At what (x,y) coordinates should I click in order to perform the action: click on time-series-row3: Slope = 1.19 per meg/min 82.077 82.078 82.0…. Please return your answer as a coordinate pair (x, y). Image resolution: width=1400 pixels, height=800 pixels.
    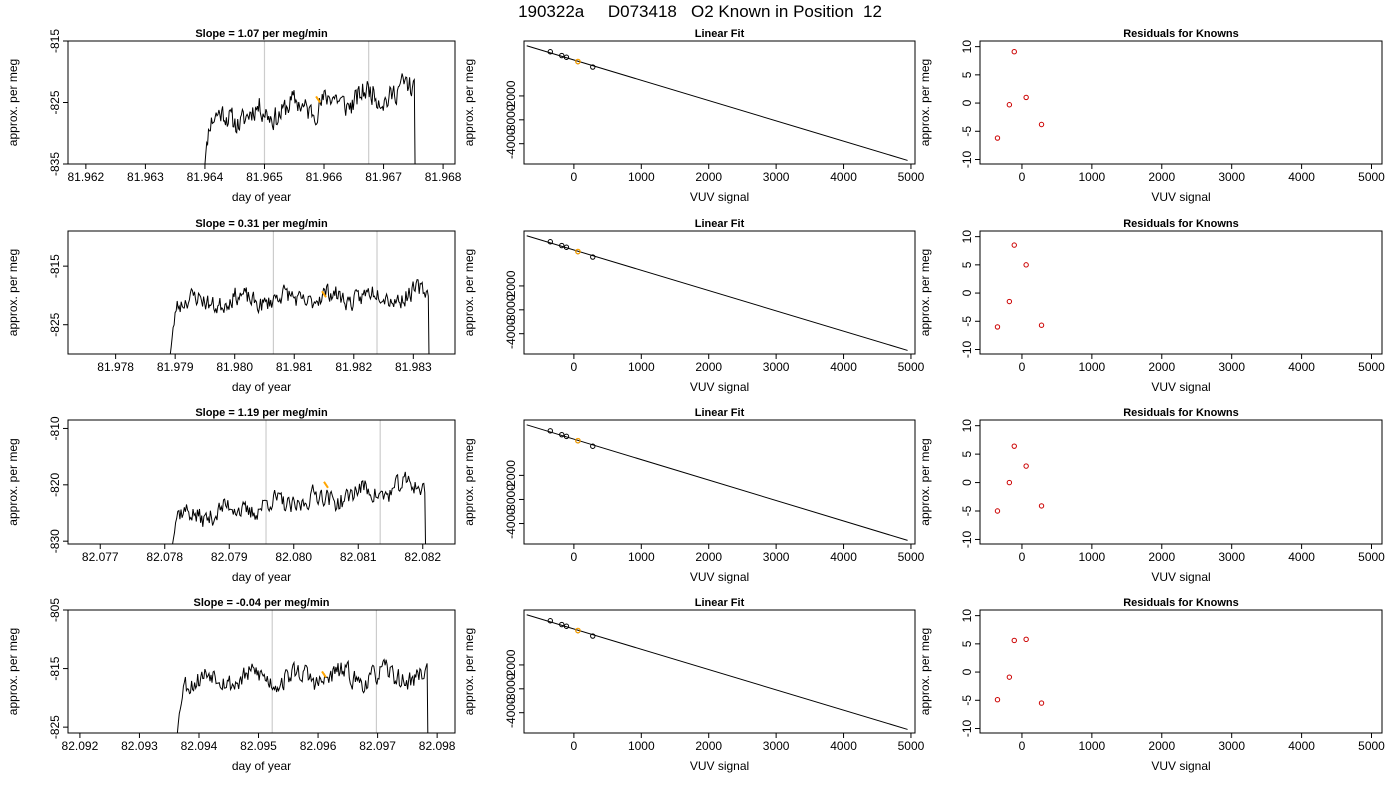
    Looking at the image, I should click on (231, 495).